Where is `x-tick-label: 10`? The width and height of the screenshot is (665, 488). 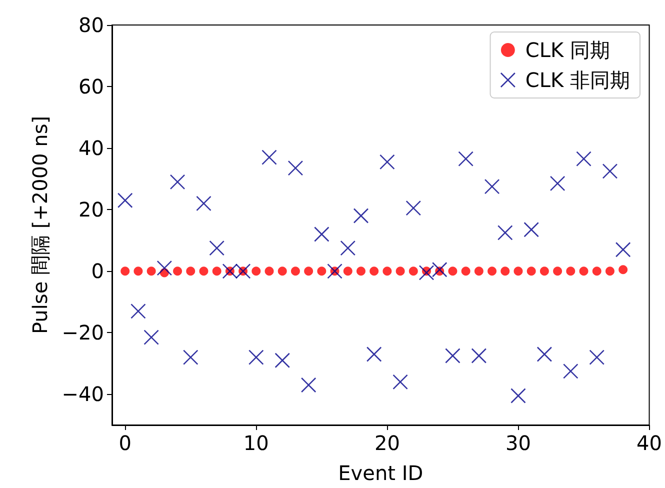
x-tick-label: 10 is located at coordinates (256, 443).